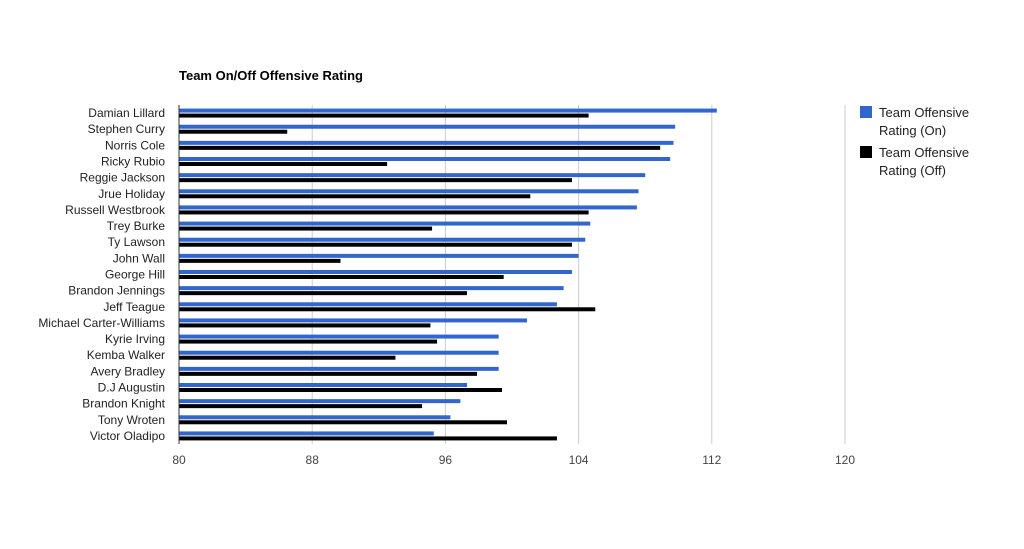 The height and width of the screenshot is (549, 1024). What do you see at coordinates (115, 210) in the screenshot?
I see `category-label: Russell Westbrook` at bounding box center [115, 210].